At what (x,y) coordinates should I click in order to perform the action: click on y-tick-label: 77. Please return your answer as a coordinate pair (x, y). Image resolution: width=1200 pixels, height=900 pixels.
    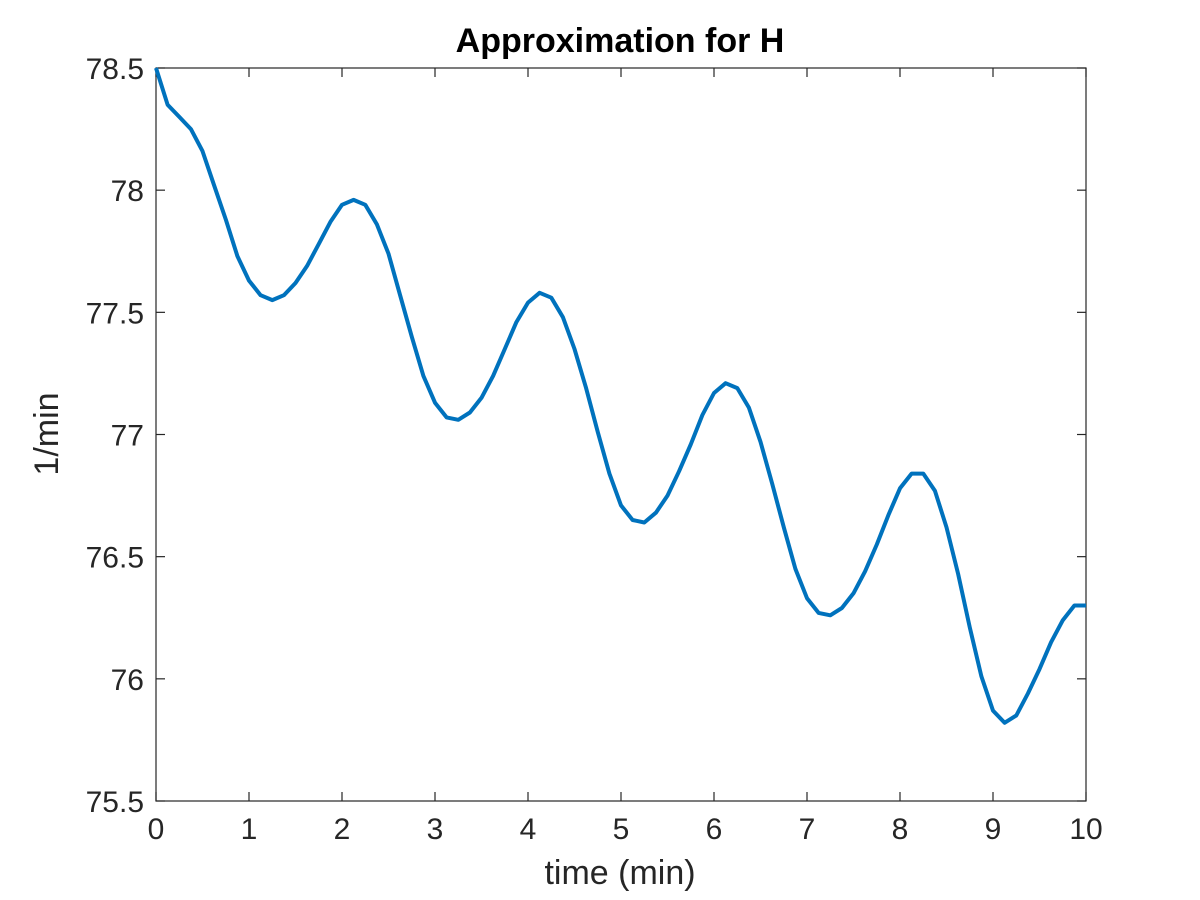
    Looking at the image, I should click on (127, 436).